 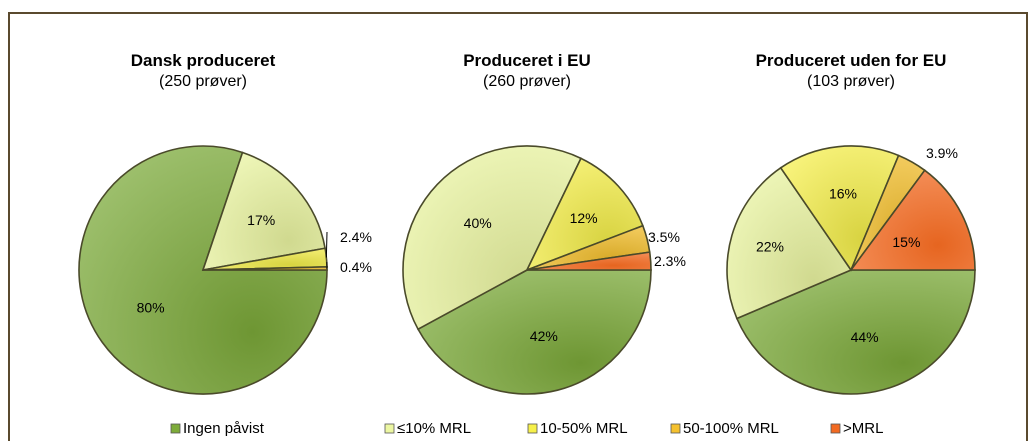 I want to click on legend-item-10-mrl: ≤10% MRL, so click(x=427, y=428).